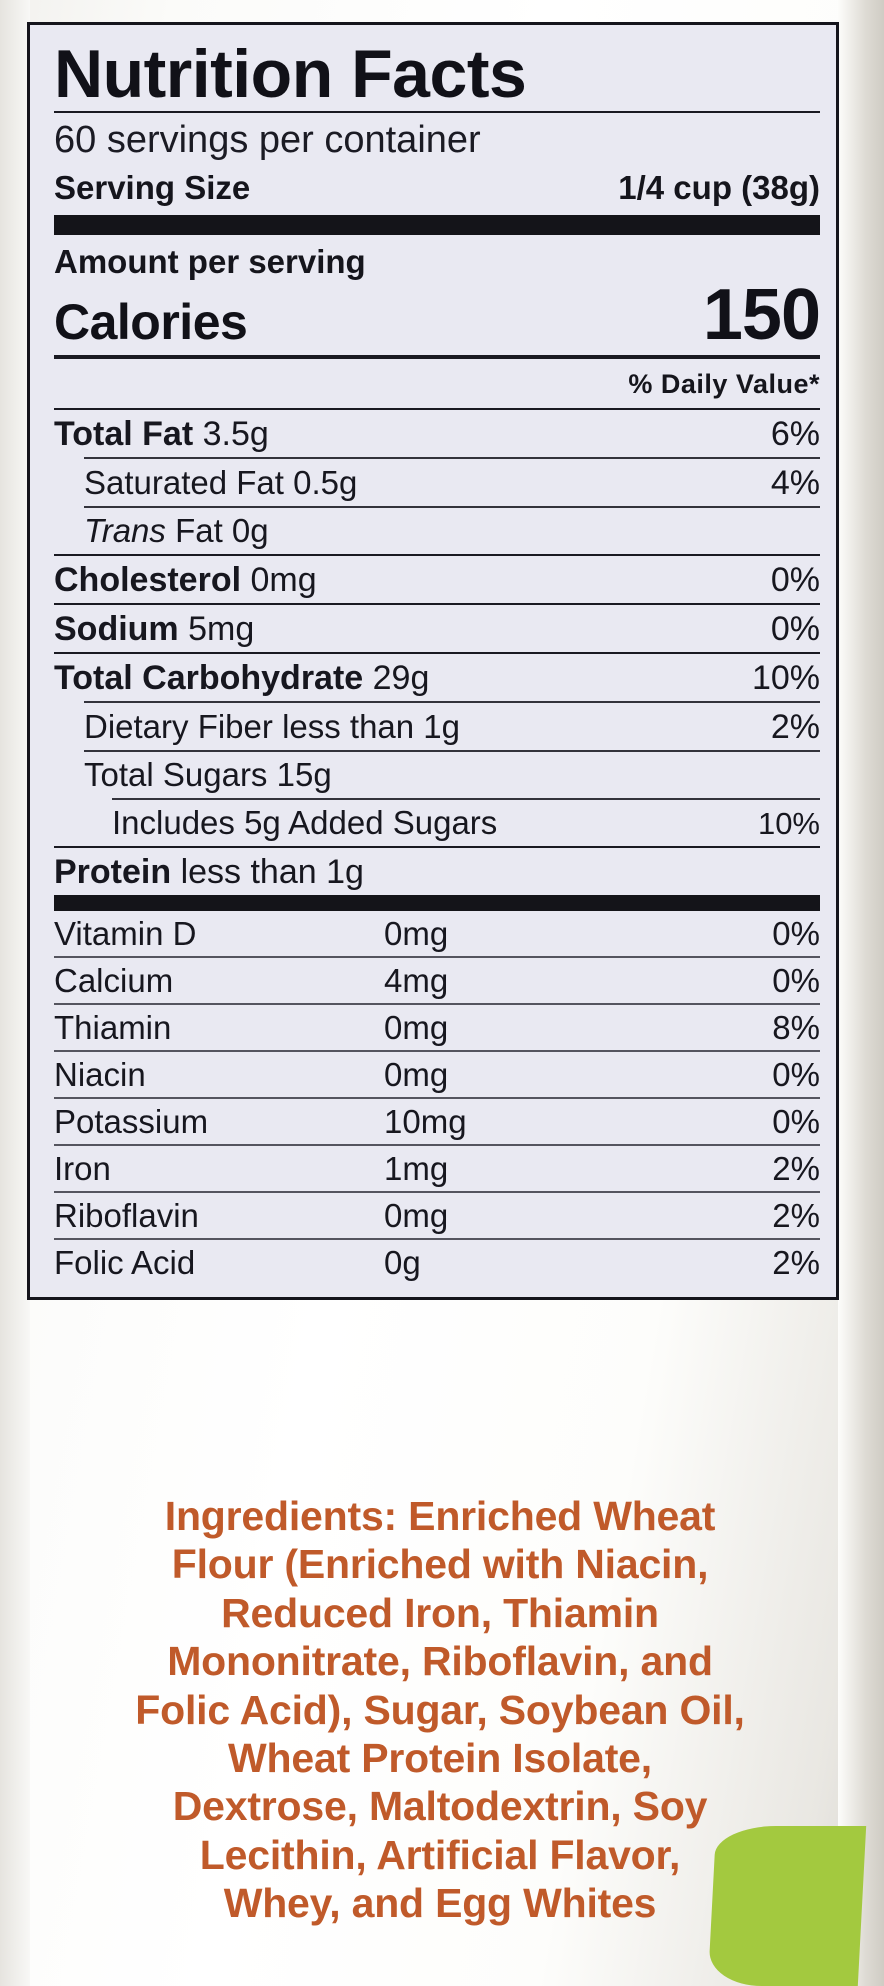 The height and width of the screenshot is (1986, 884). What do you see at coordinates (437, 224) in the screenshot?
I see `thick-divider-top` at bounding box center [437, 224].